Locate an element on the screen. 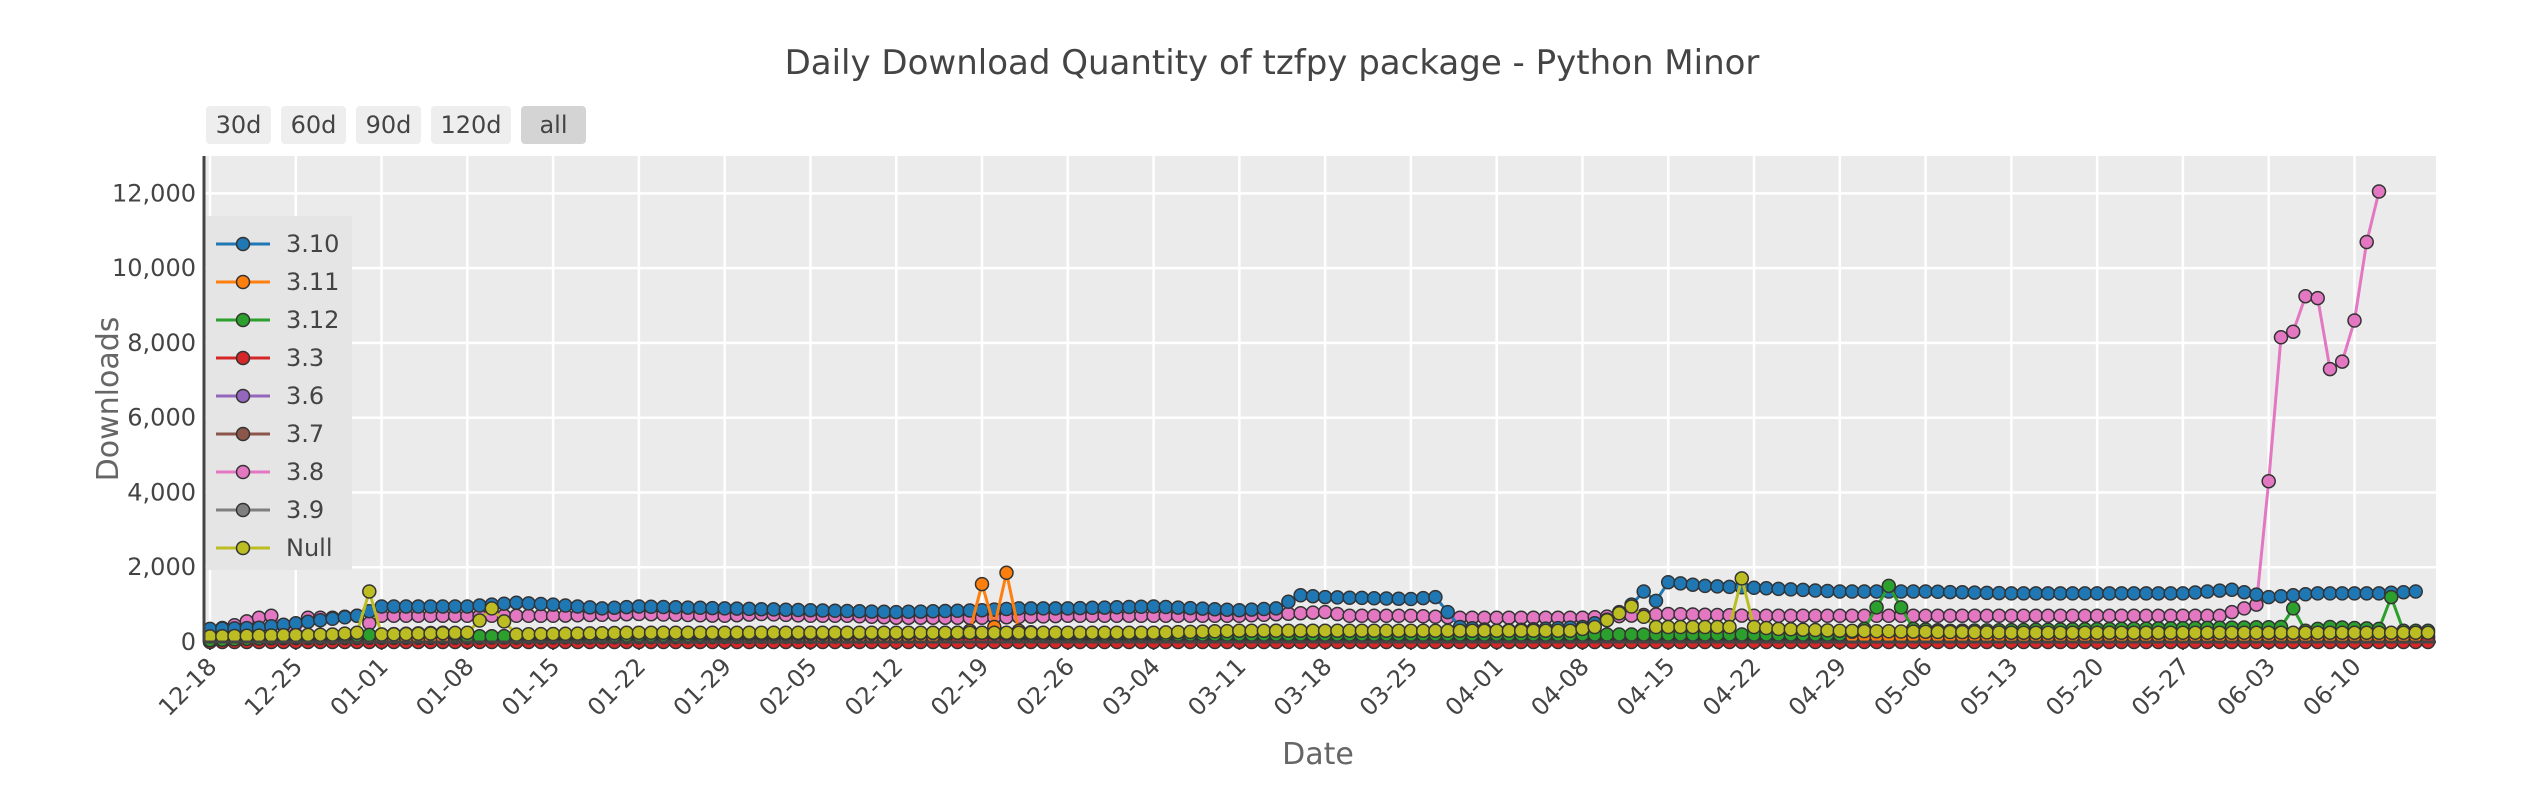 The height and width of the screenshot is (788, 2544). legend-item: 3.11 is located at coordinates (277, 282).